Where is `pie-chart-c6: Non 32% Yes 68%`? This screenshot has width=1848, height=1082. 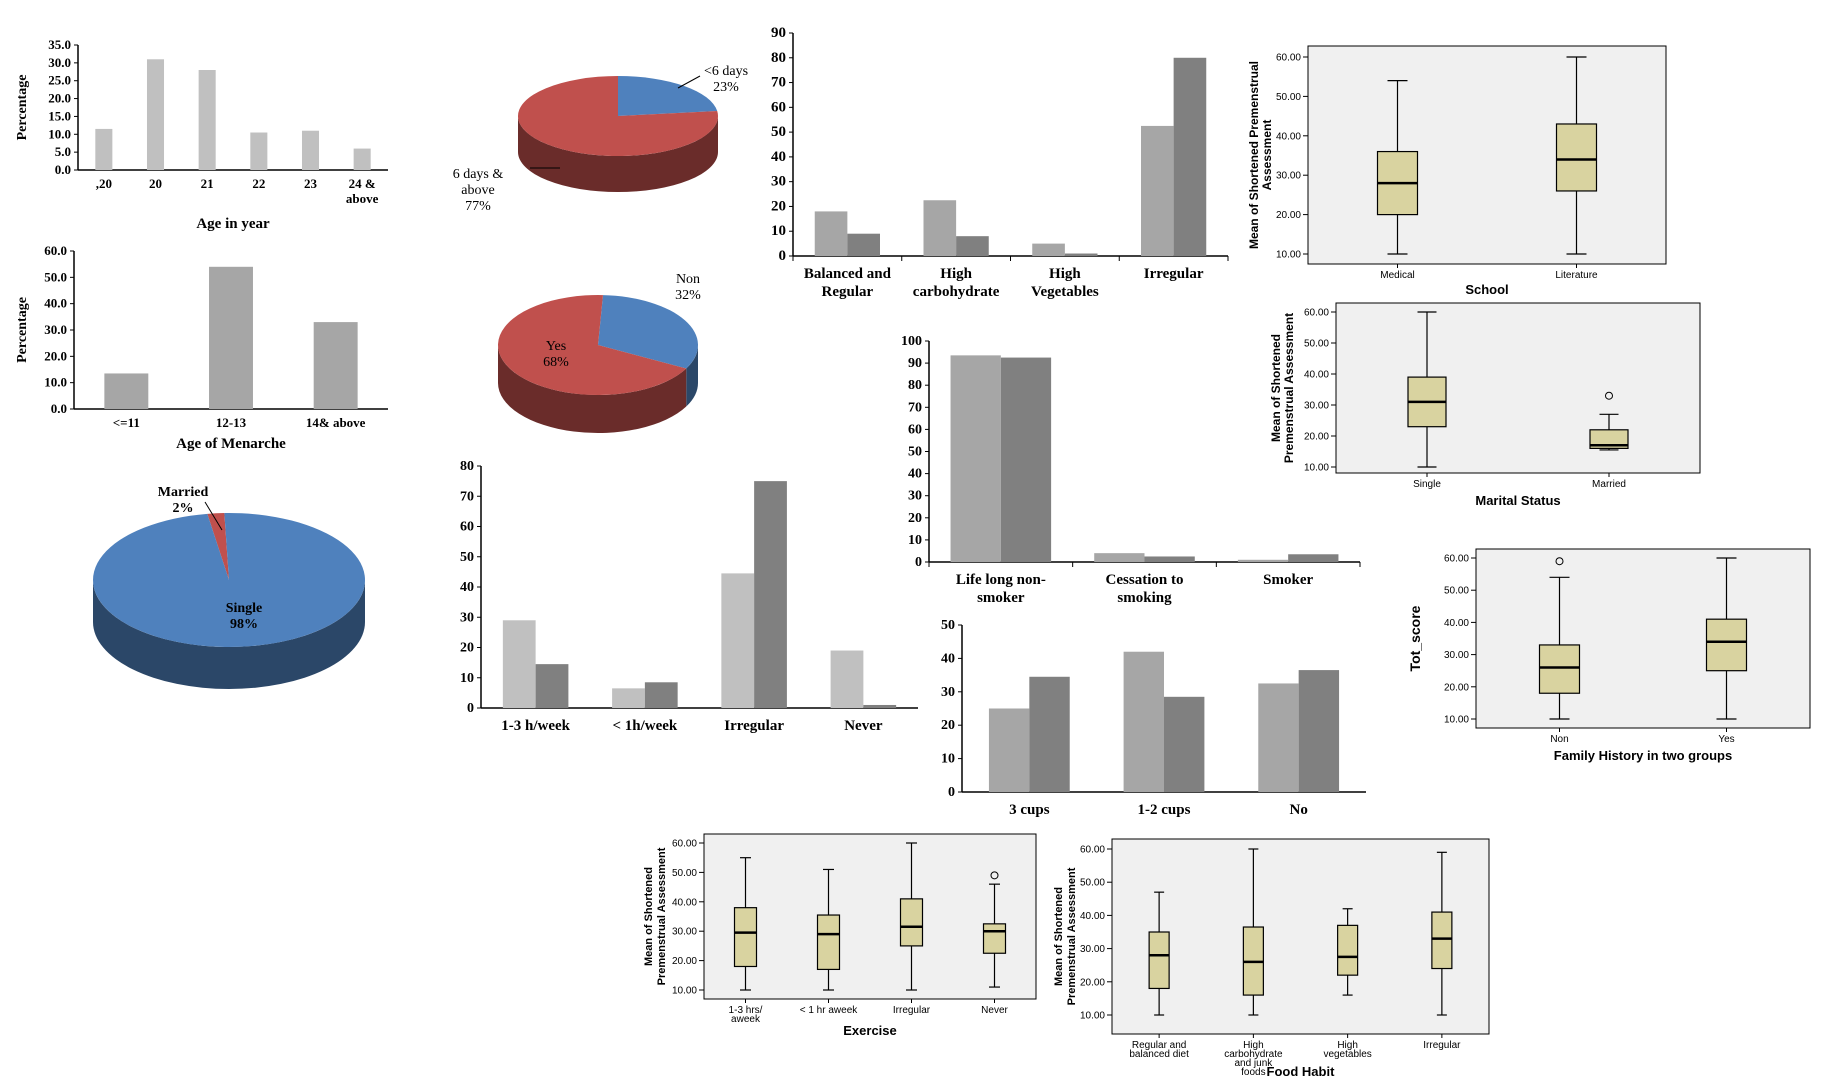
pie-chart-c6: Non 32% Yes 68% is located at coordinates (599, 352).